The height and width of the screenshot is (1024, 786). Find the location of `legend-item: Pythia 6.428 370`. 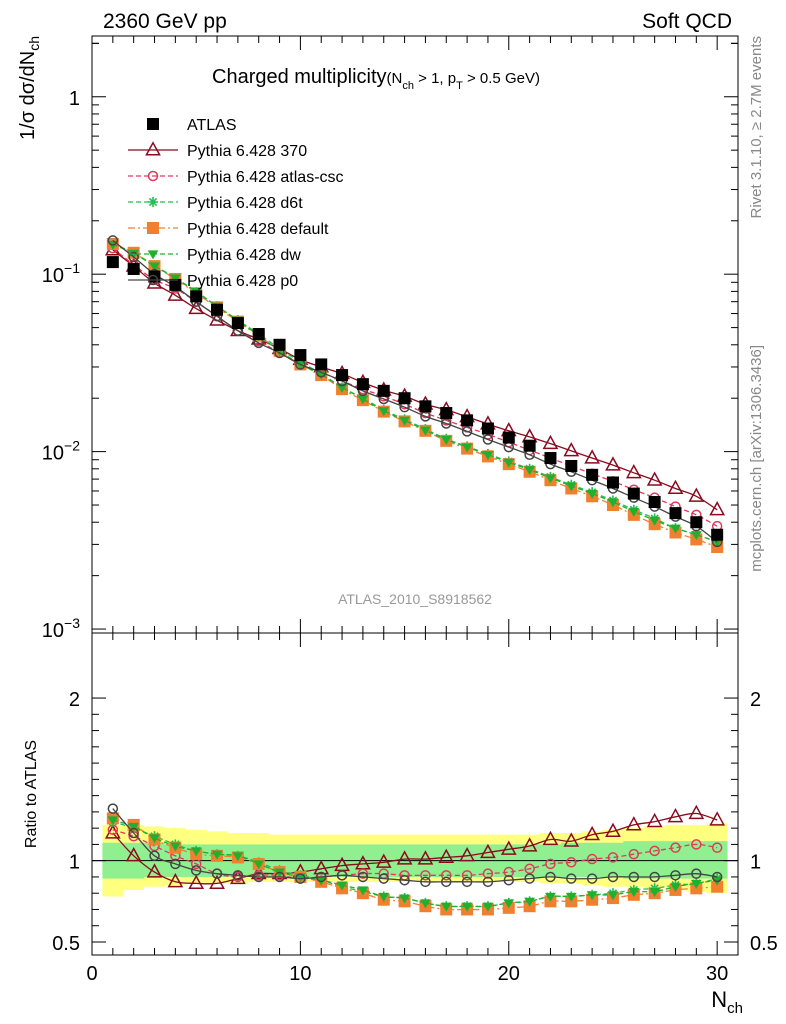

legend-item: Pythia 6.428 370 is located at coordinates (217, 150).